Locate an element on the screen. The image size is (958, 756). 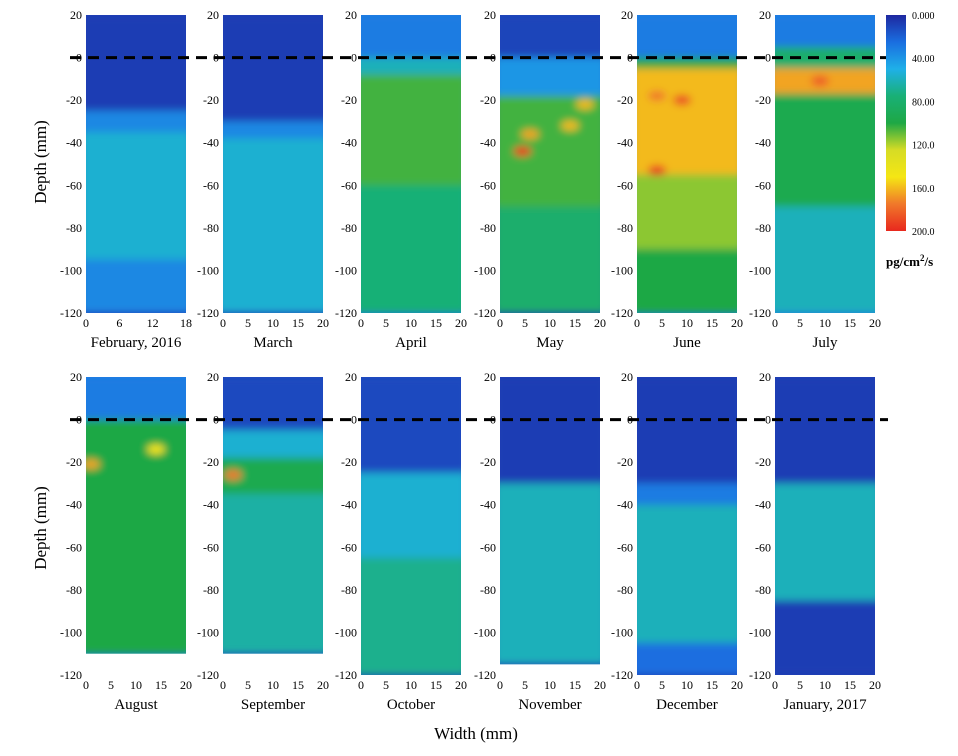
month-label: January, 2017 is located at coordinates (825, 705).